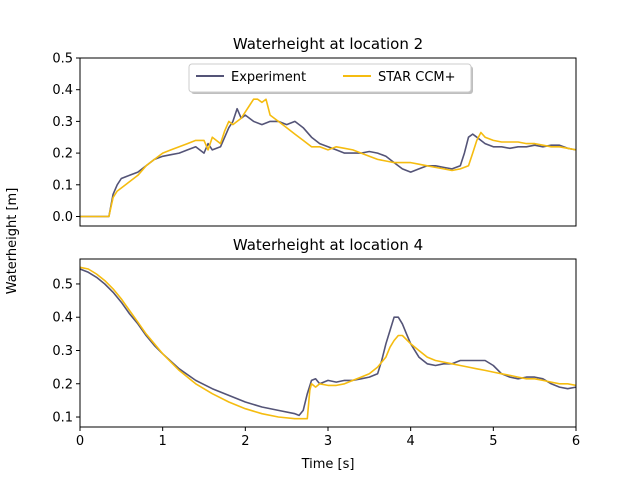 The height and width of the screenshot is (480, 640). What do you see at coordinates (411, 441) in the screenshot?
I see `x-tick-label: 4` at bounding box center [411, 441].